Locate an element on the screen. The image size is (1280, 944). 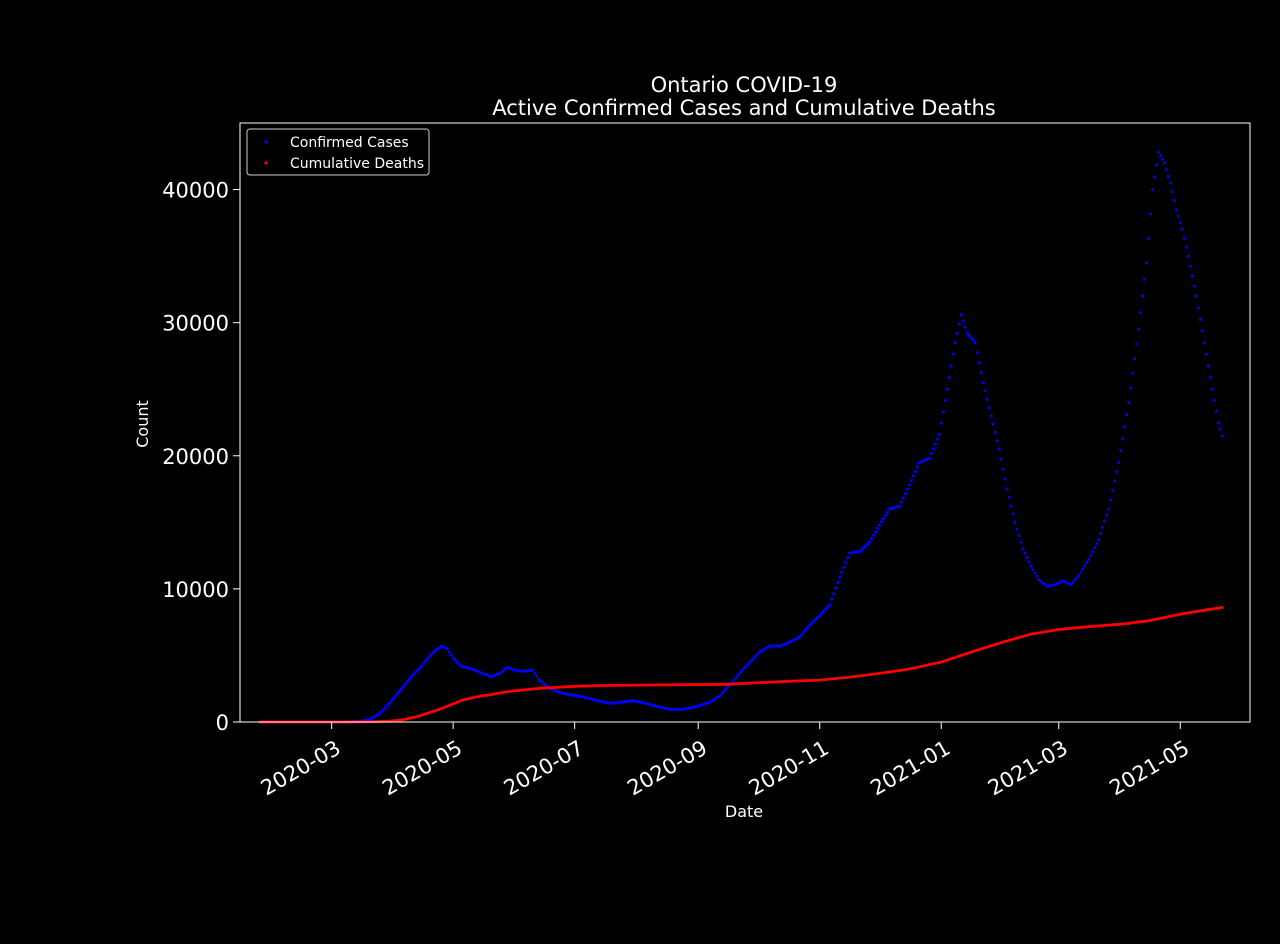
y-axis-label: Count is located at coordinates (142, 424).